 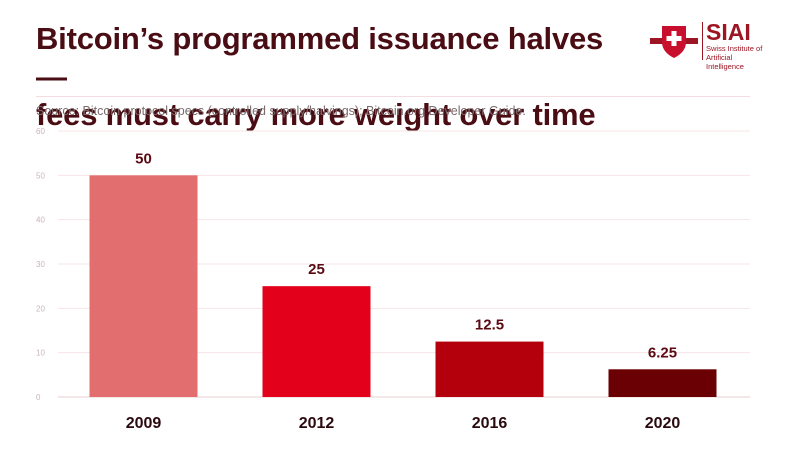 What do you see at coordinates (393, 96) in the screenshot?
I see `header-divider` at bounding box center [393, 96].